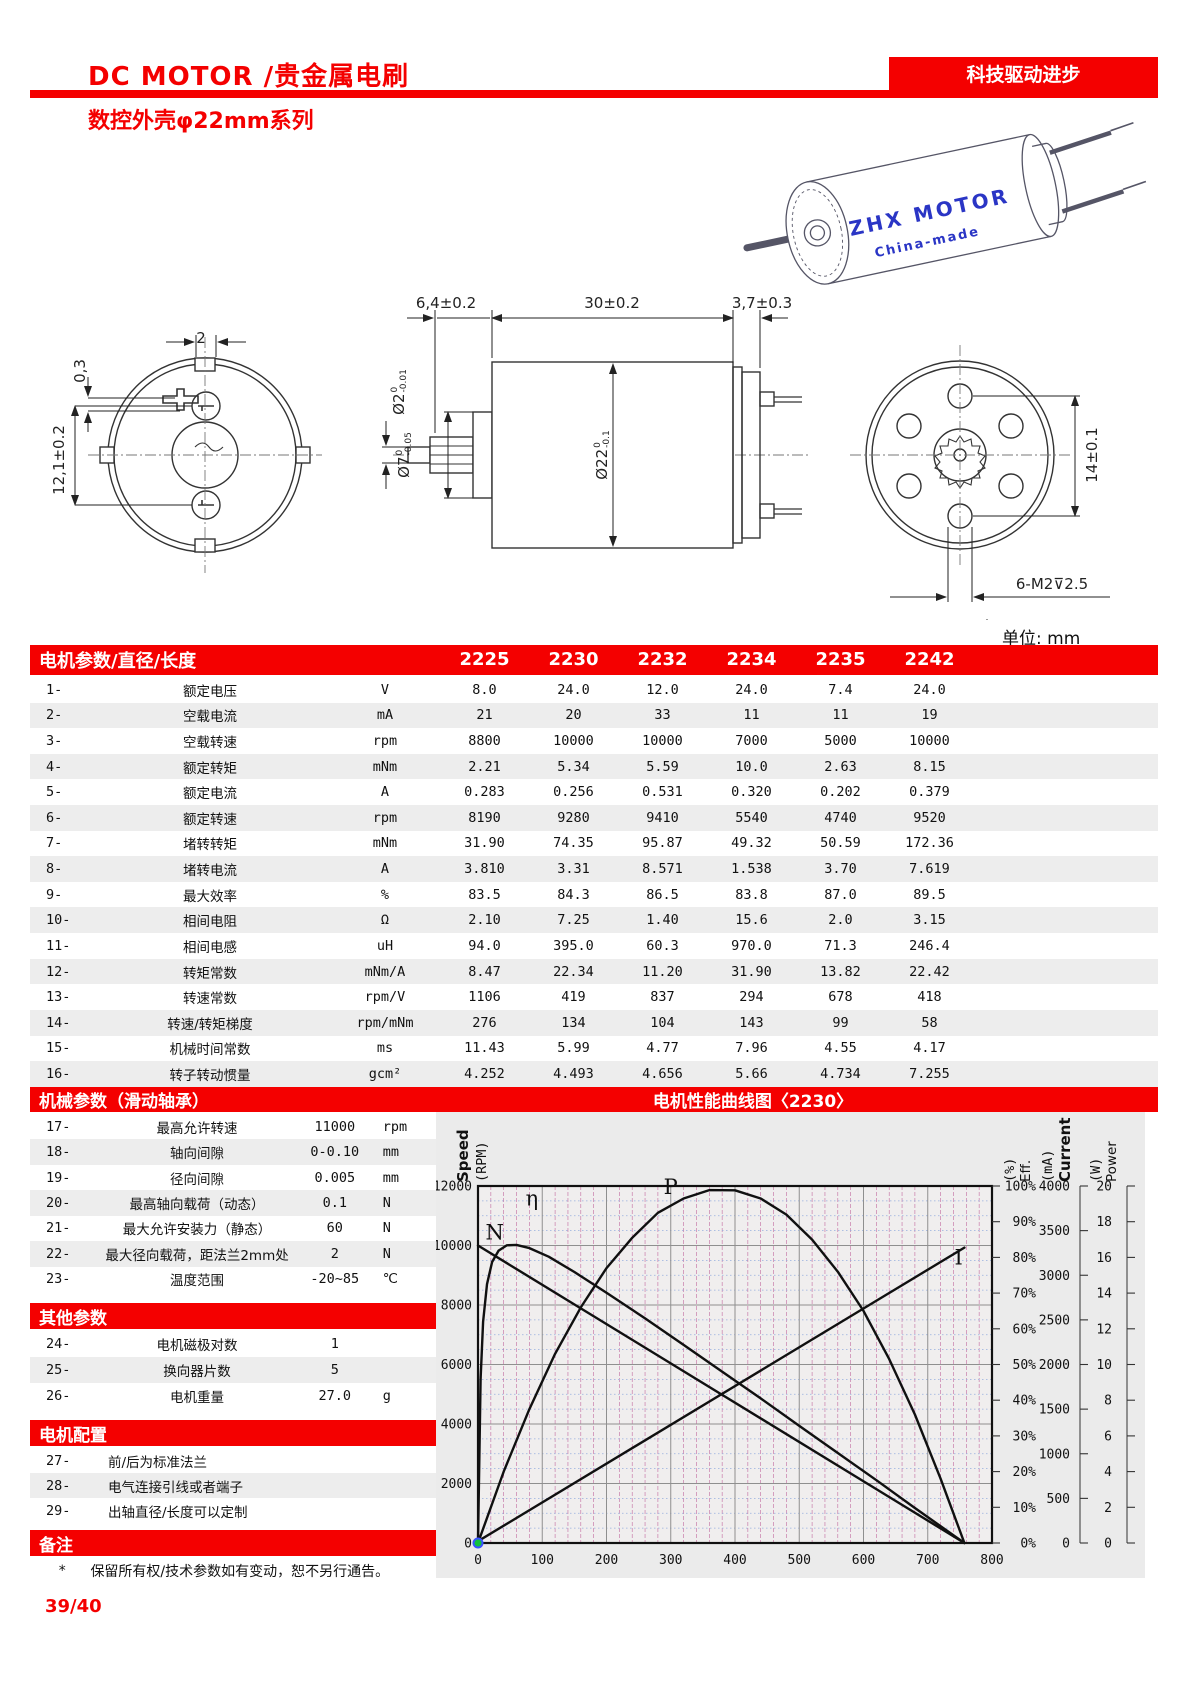  Describe the element at coordinates (484, 1048) in the screenshot. I see `param-value: 11.43` at that location.